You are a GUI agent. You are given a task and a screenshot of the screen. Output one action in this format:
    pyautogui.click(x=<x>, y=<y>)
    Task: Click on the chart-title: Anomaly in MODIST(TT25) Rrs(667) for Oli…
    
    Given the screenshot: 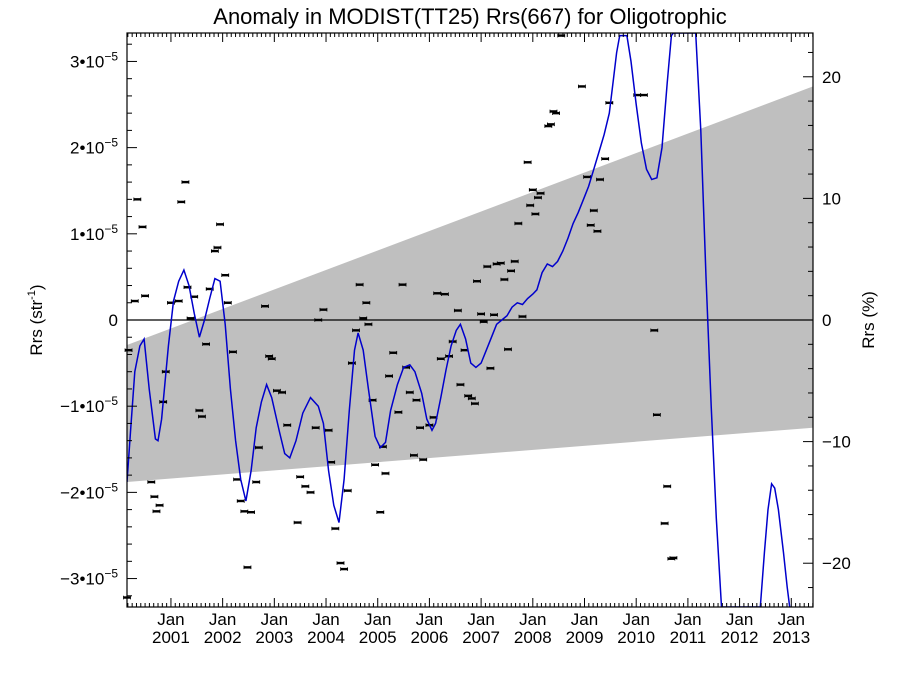 What is the action you would take?
    pyautogui.click(x=469, y=16)
    